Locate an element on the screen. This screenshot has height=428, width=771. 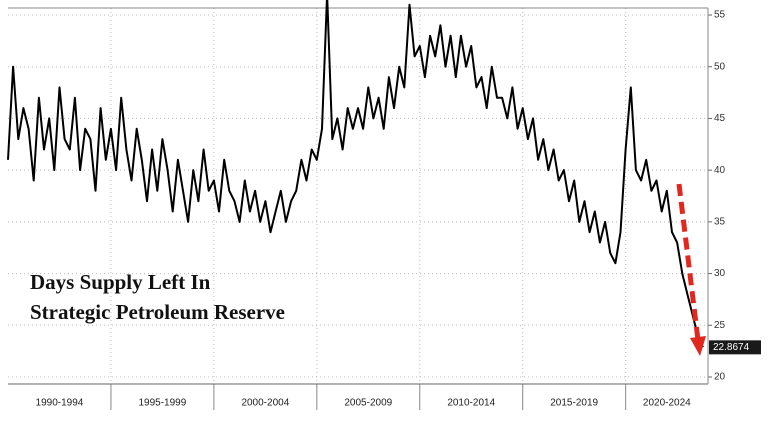
x-period-label: 2000-2004 is located at coordinates (265, 403).